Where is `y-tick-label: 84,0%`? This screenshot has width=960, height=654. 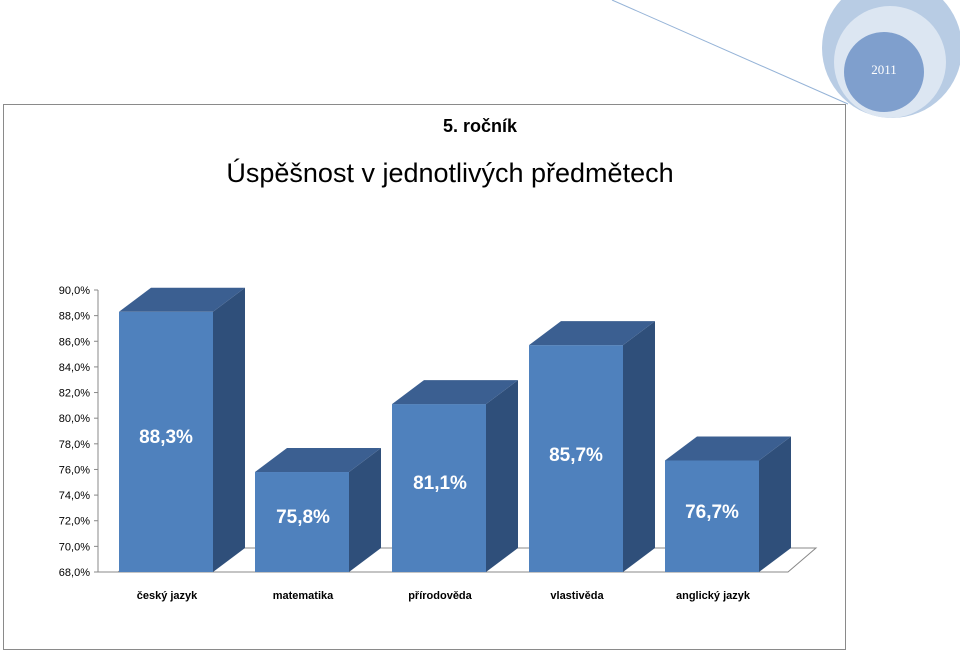
y-tick-label: 84,0% is located at coordinates (74, 368).